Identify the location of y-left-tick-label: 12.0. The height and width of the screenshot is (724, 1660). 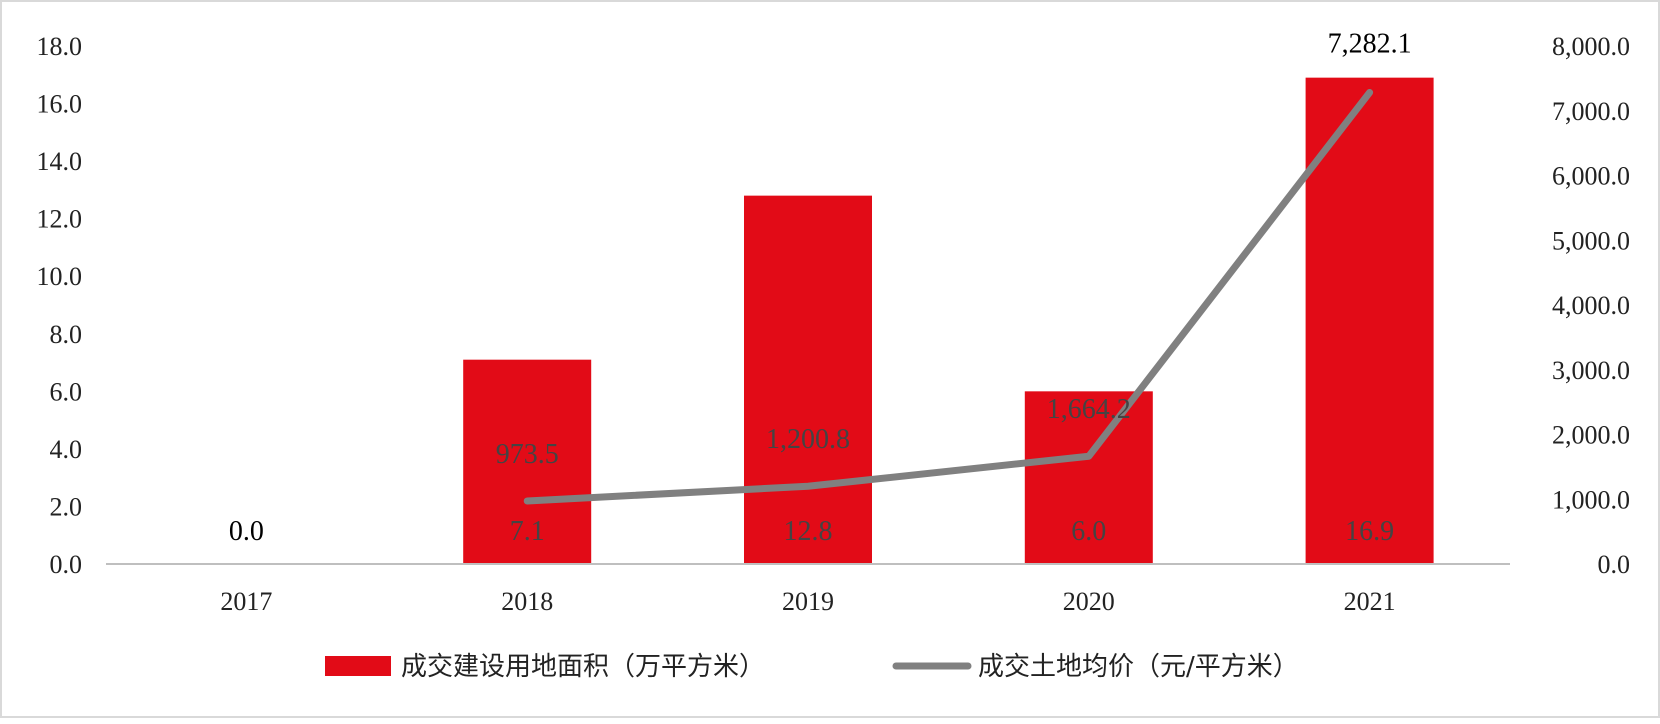
(60, 219).